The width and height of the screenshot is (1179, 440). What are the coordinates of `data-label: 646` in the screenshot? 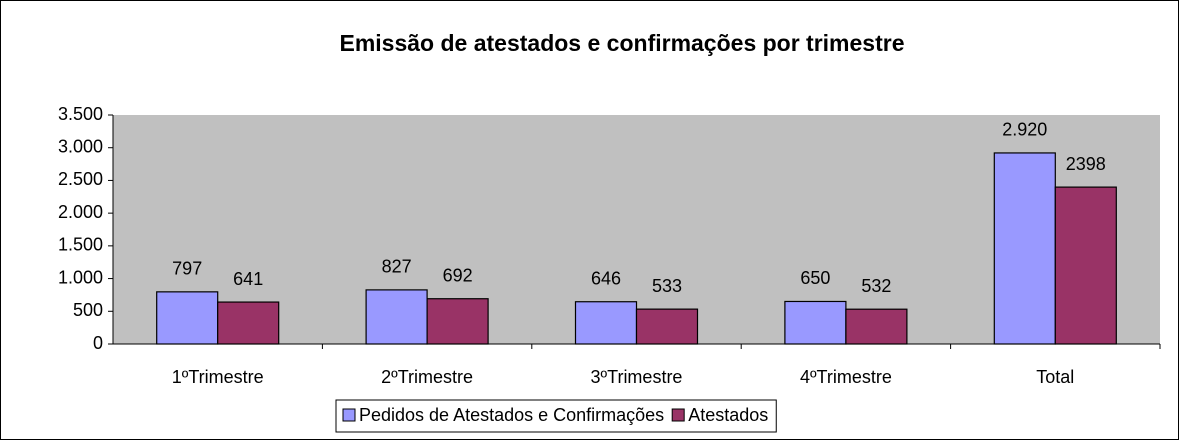 It's located at (606, 278).